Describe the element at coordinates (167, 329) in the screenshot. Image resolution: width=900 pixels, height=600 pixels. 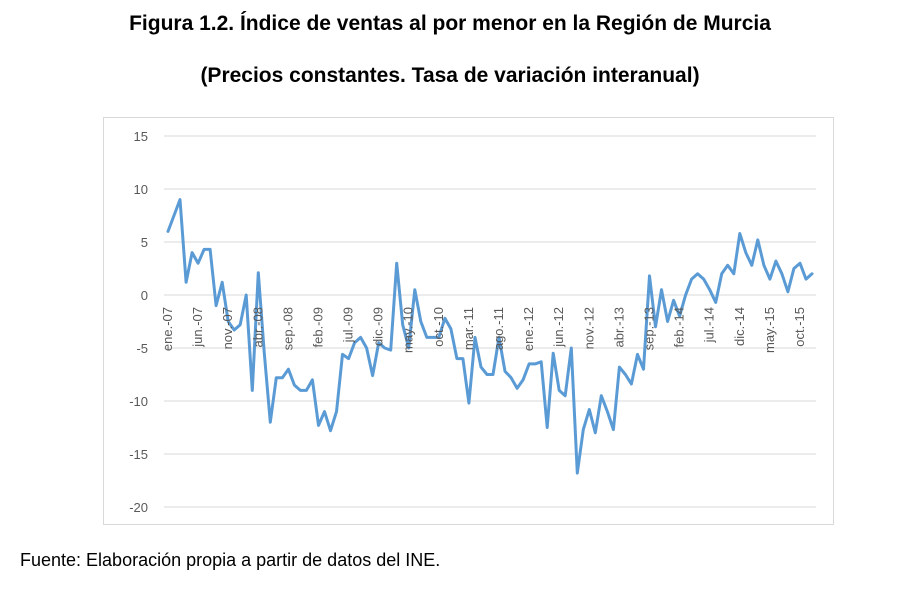
I see `x-tick-label: ene.-07` at that location.